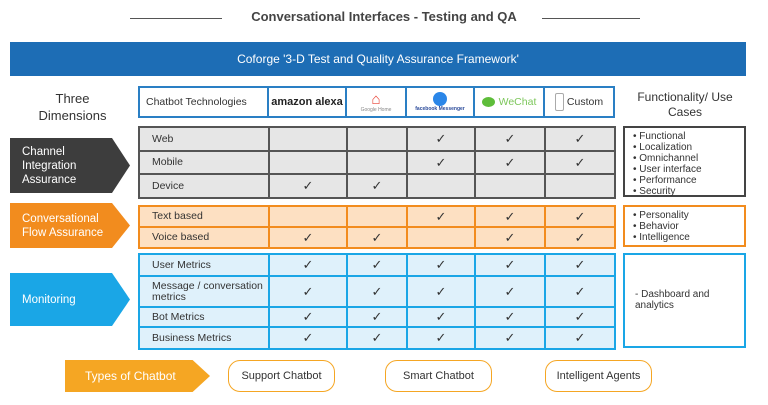 This screenshot has height=405, width=768. Describe the element at coordinates (281, 376) in the screenshot. I see `support-chatbot-pill: Support Chatbot` at that location.